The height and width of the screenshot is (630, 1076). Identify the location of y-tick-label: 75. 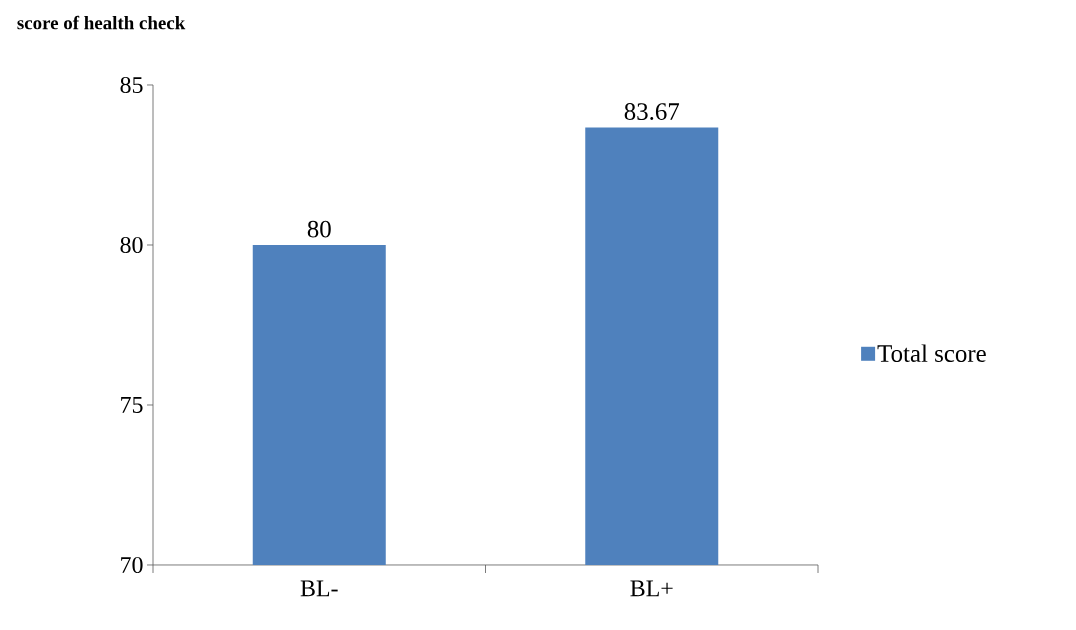
(132, 405).